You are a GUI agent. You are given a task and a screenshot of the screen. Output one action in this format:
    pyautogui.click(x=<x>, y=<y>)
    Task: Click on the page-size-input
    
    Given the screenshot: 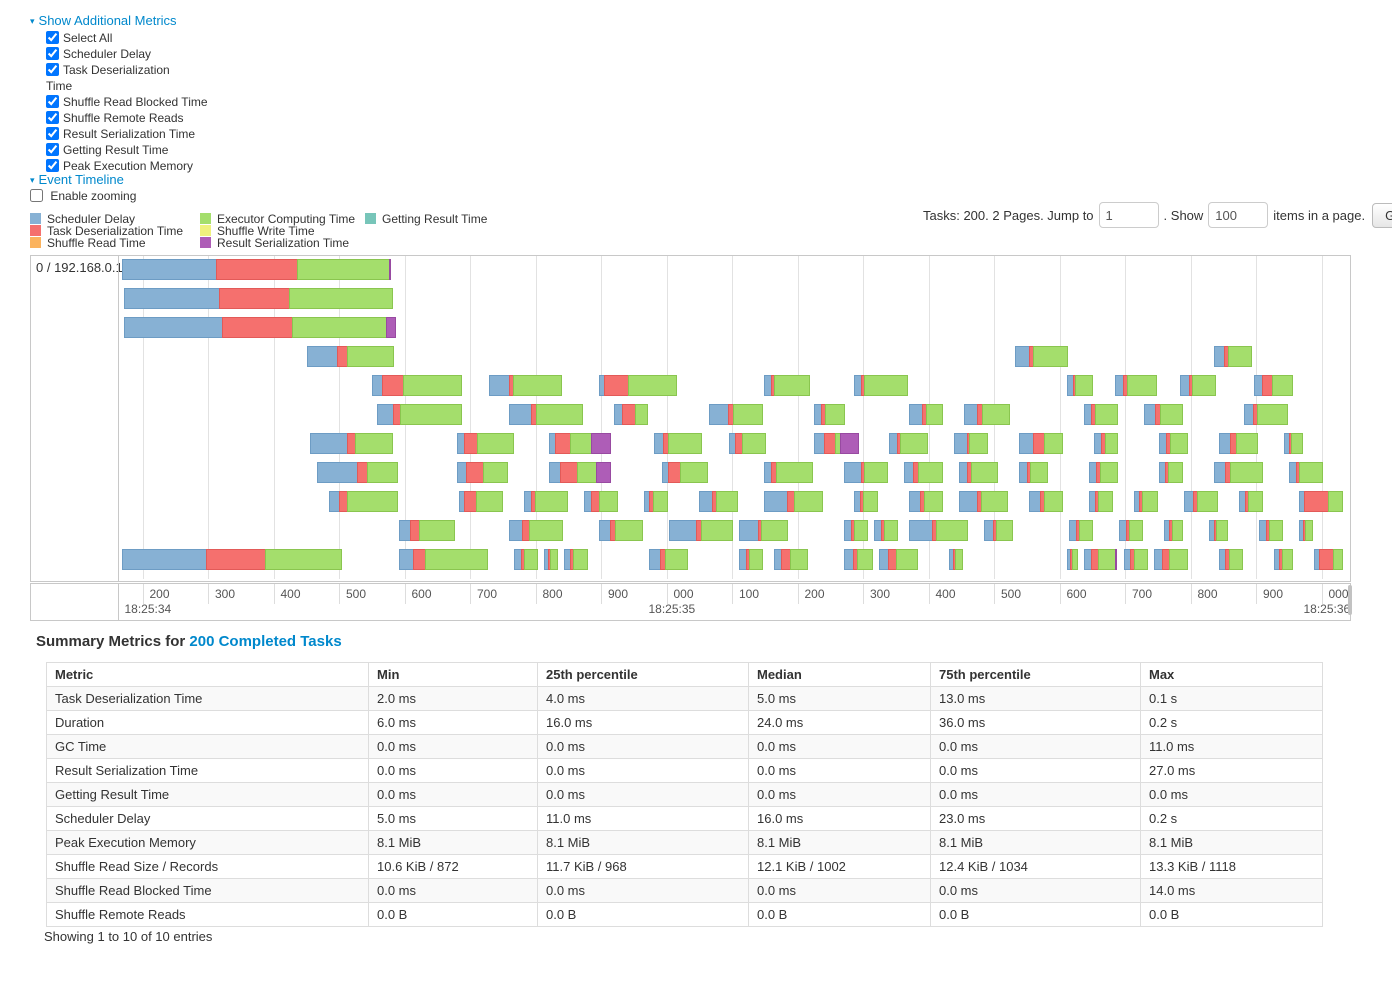 What is the action you would take?
    pyautogui.click(x=1238, y=215)
    